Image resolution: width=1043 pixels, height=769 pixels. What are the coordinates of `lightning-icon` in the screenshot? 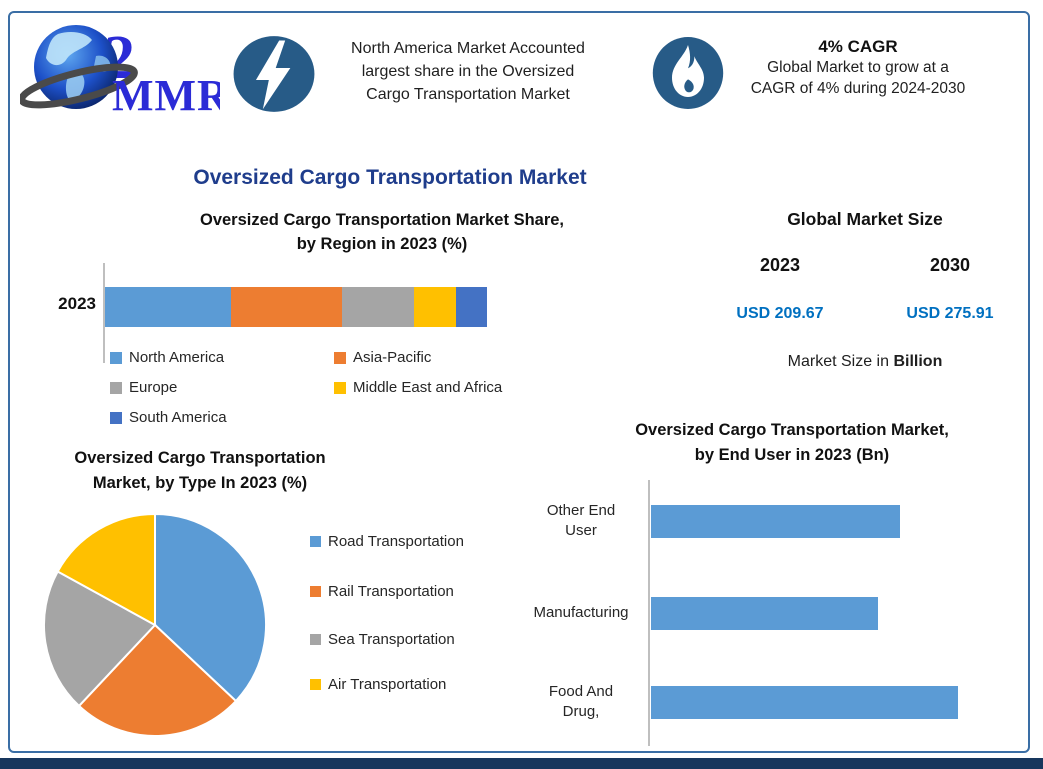 It's located at (273, 75).